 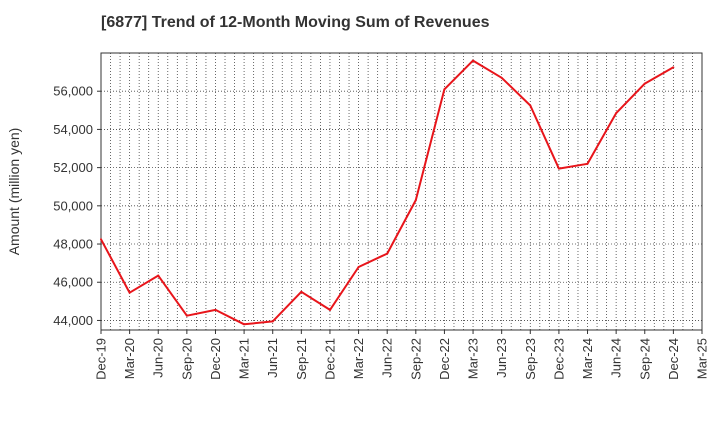 I want to click on x-tick-label: Sep-21, so click(x=301, y=359).